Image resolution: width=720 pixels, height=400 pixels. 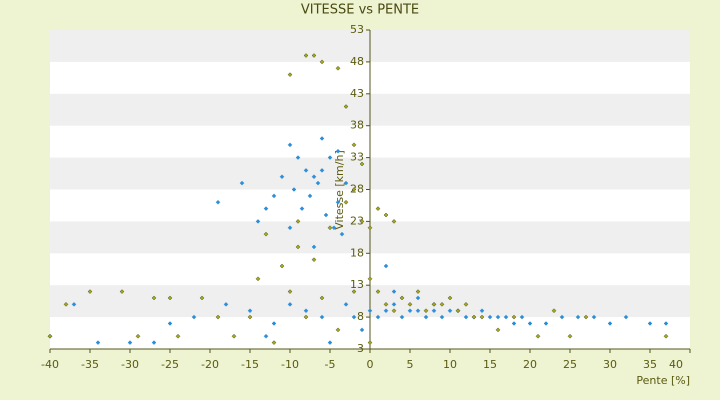 I want to click on y-tick-label: 33, so click(x=357, y=157).